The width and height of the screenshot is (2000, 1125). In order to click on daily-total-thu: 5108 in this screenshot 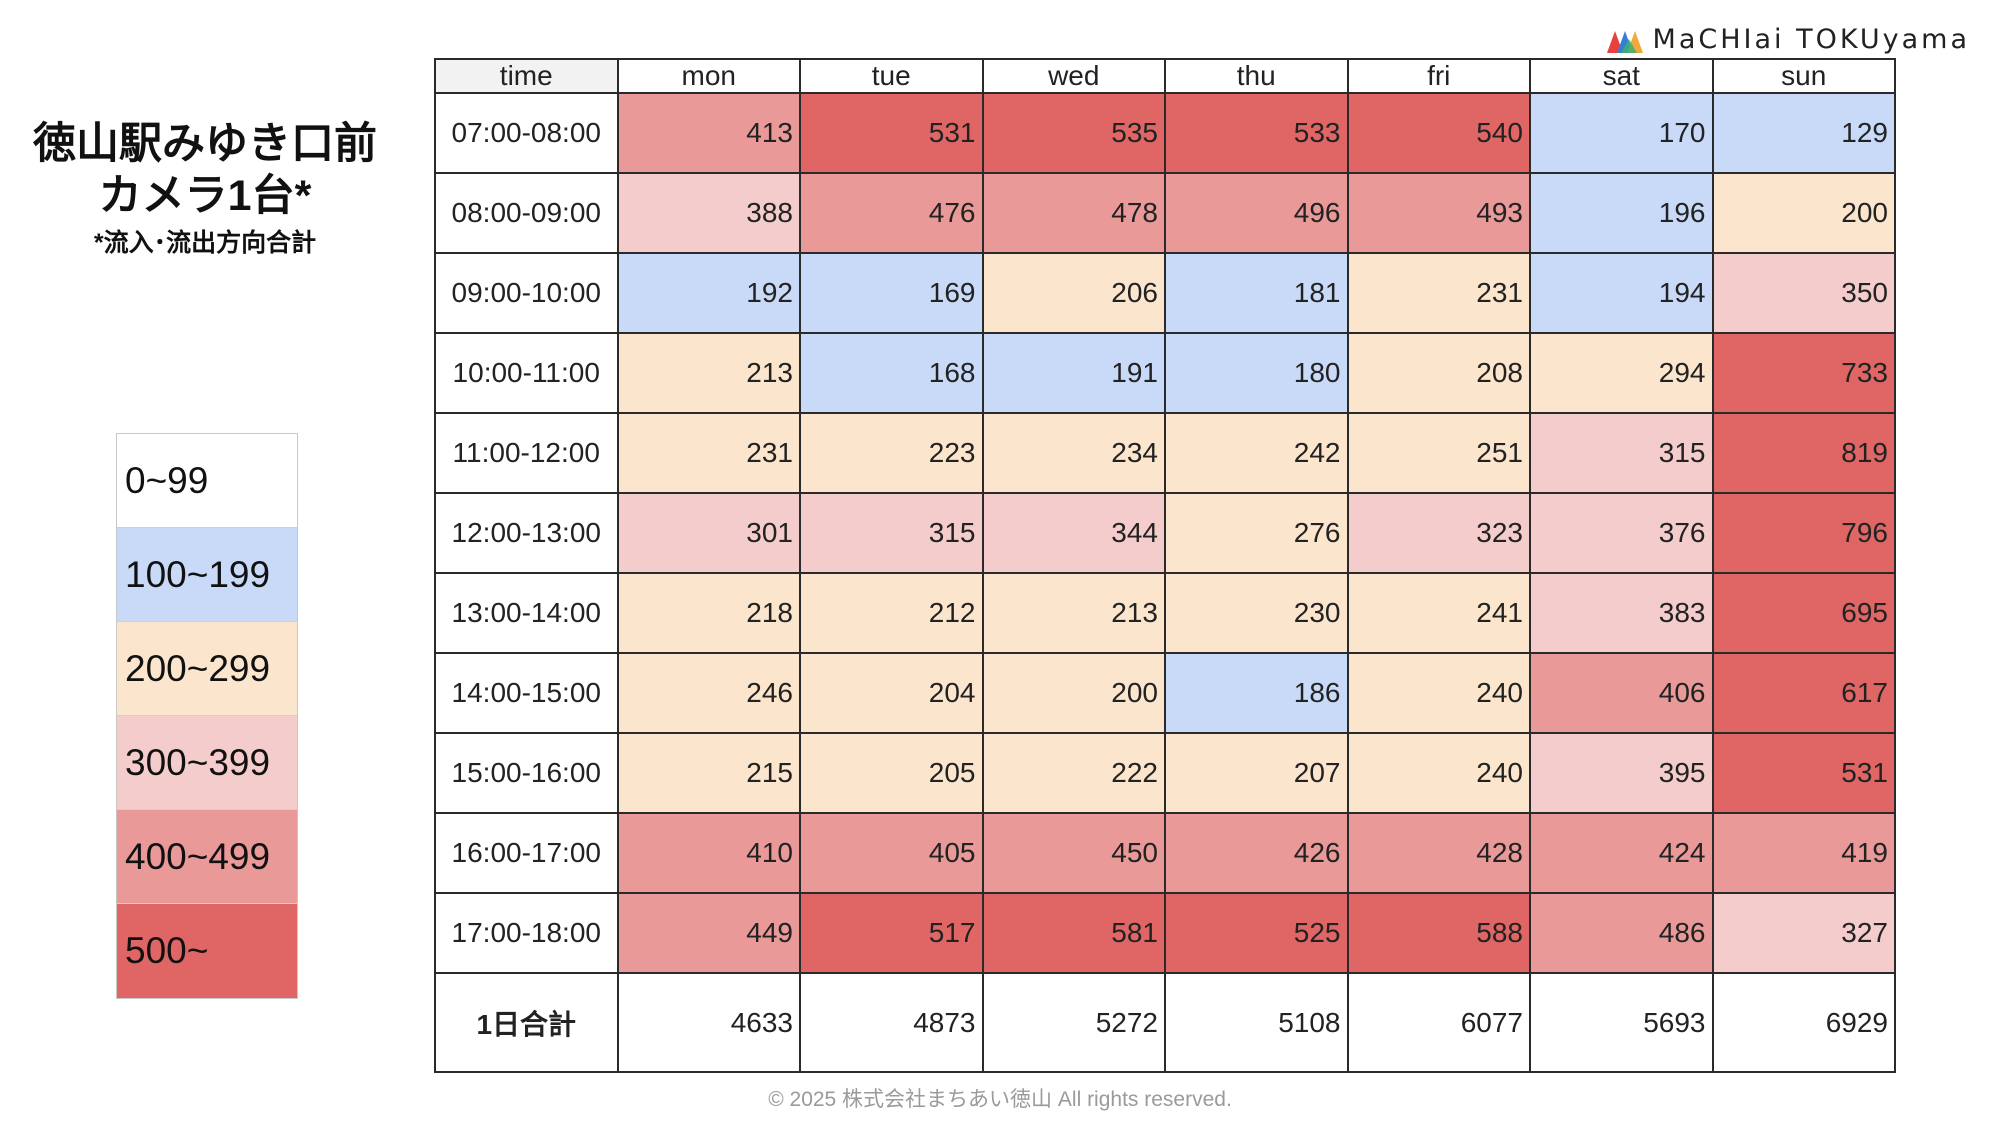, I will do `click(1256, 1022)`.